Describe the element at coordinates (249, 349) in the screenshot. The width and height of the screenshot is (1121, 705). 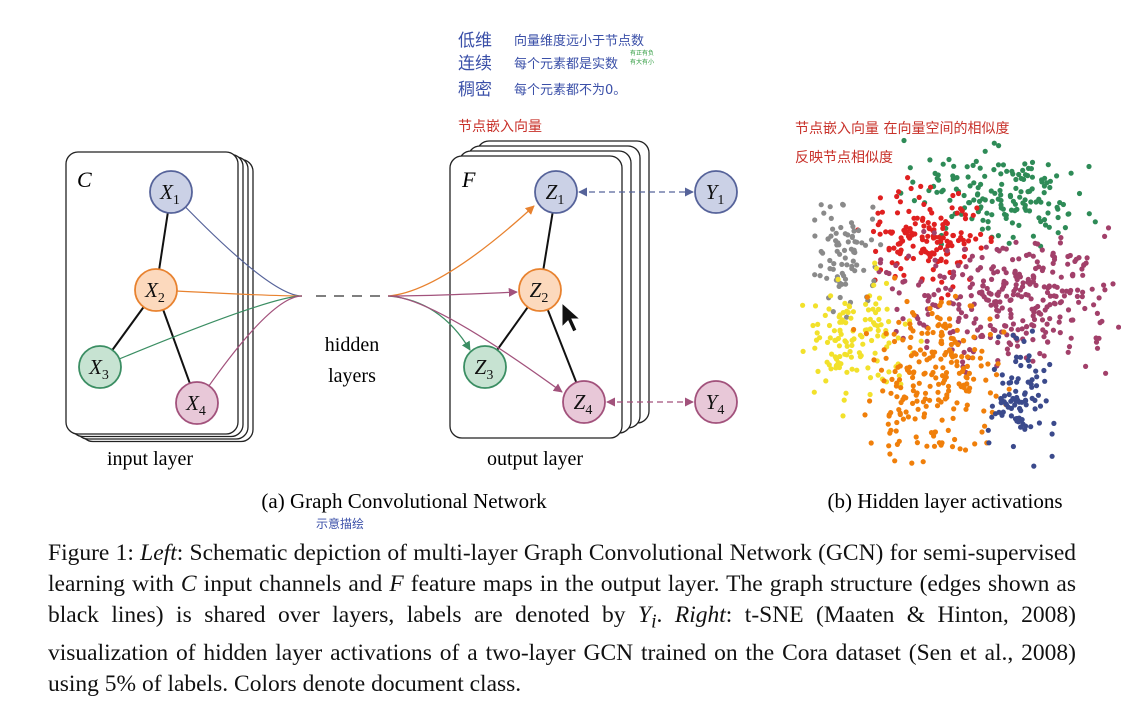
I see `channel-line` at that location.